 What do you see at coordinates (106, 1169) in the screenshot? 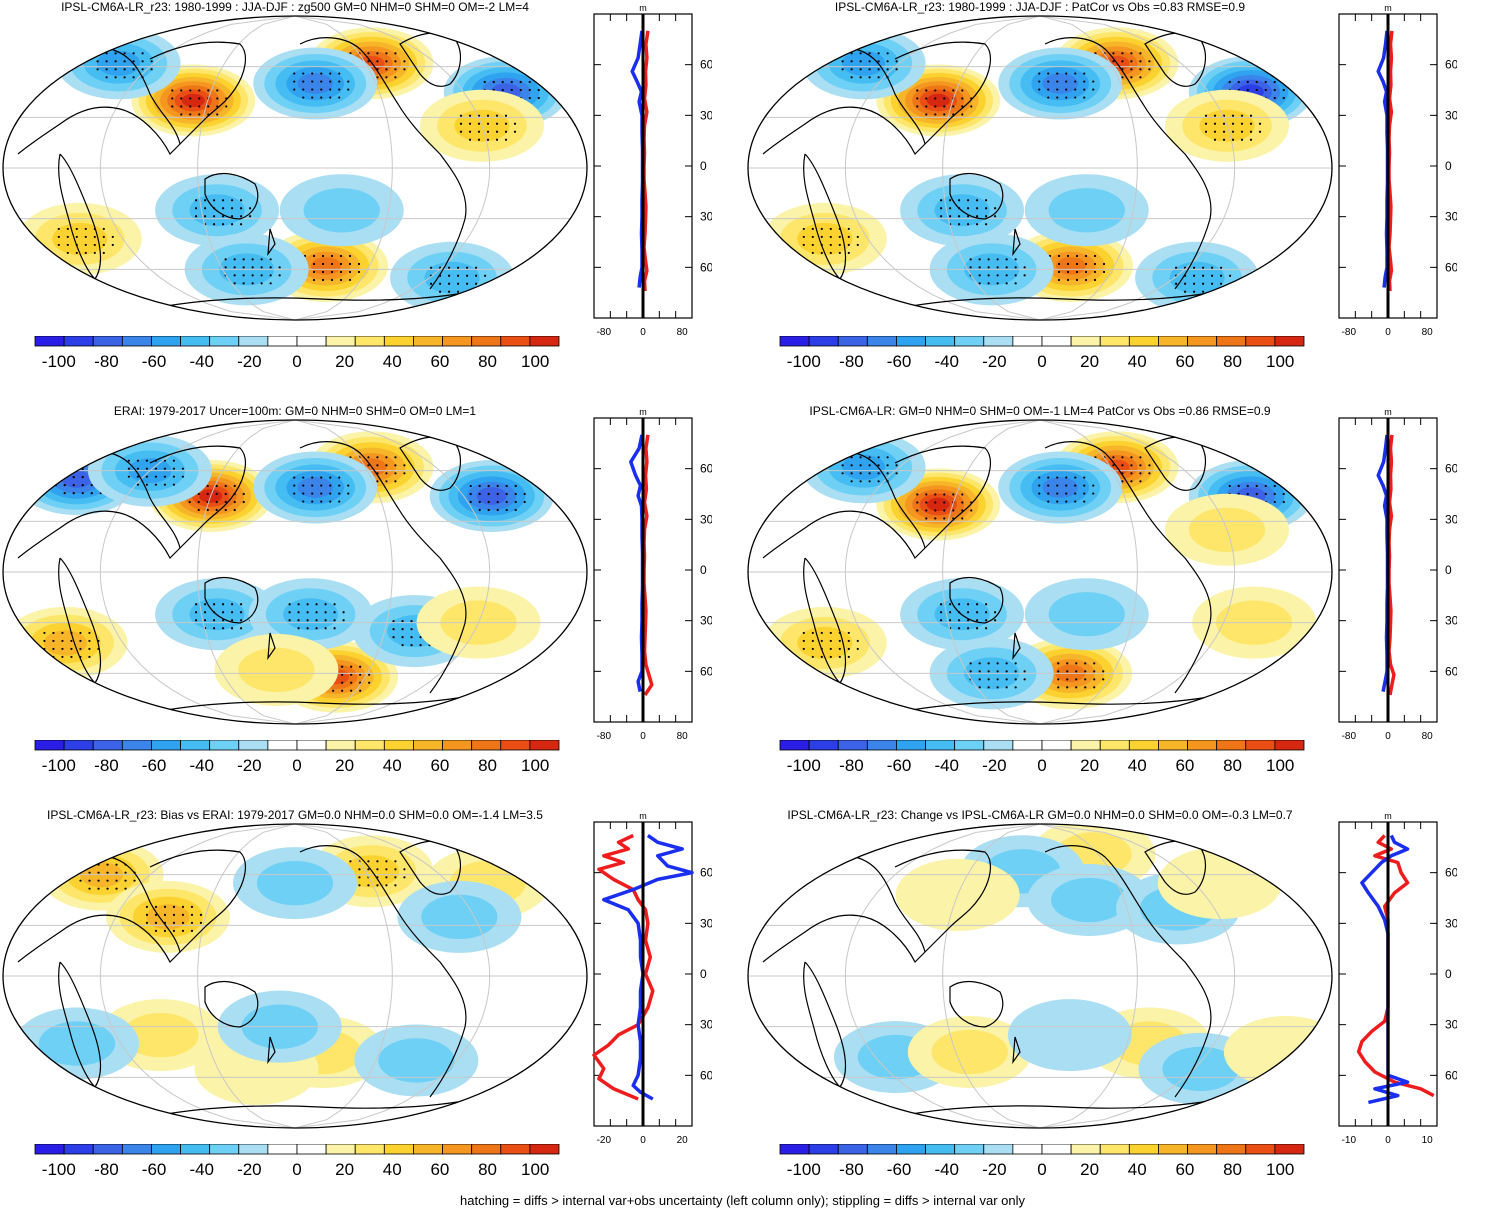
I see `colorbar-tick-label: -80` at bounding box center [106, 1169].